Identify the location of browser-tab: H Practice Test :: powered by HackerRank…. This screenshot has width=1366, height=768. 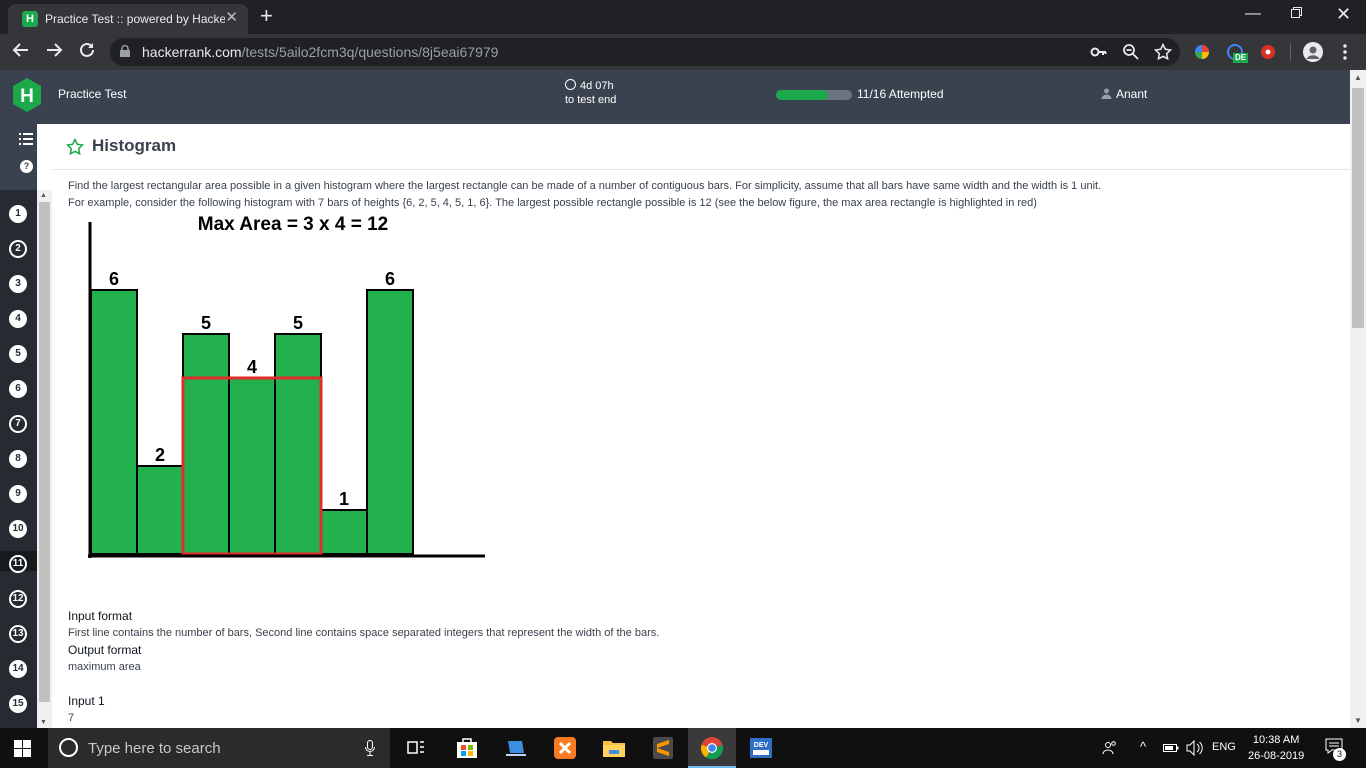
(128, 19).